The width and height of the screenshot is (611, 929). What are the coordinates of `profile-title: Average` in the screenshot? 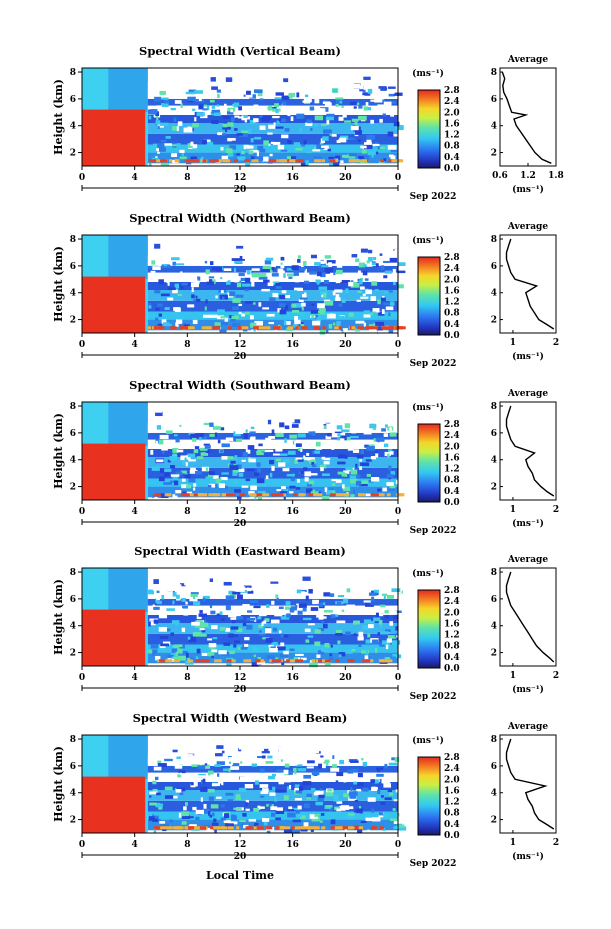 It's located at (527, 727).